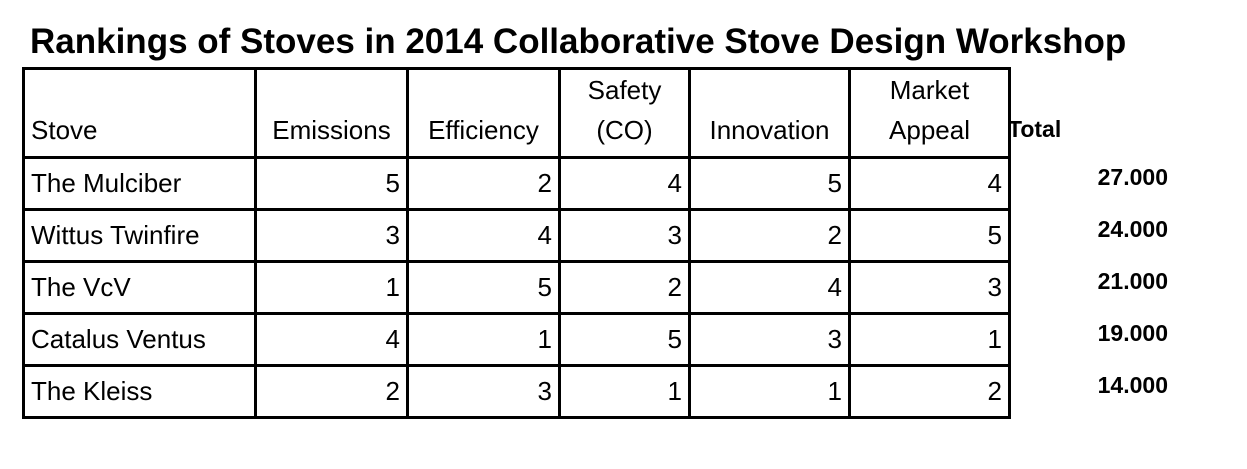  I want to click on cell-innovation: 3, so click(769, 339).